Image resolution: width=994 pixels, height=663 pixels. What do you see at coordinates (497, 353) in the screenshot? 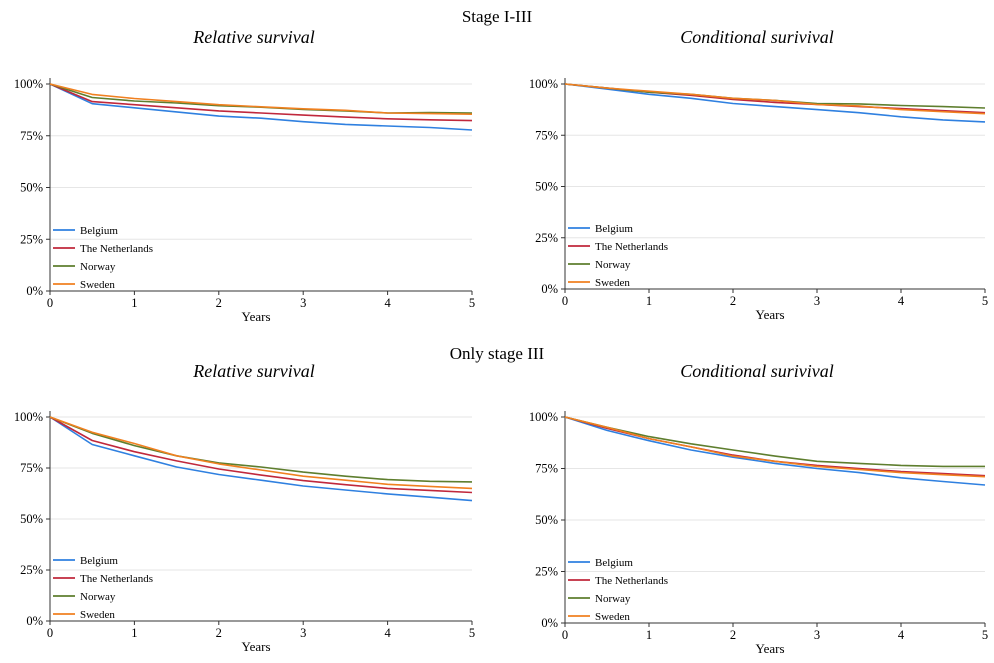
I see `section-title-only-stage-iii: Only stage III` at bounding box center [497, 353].